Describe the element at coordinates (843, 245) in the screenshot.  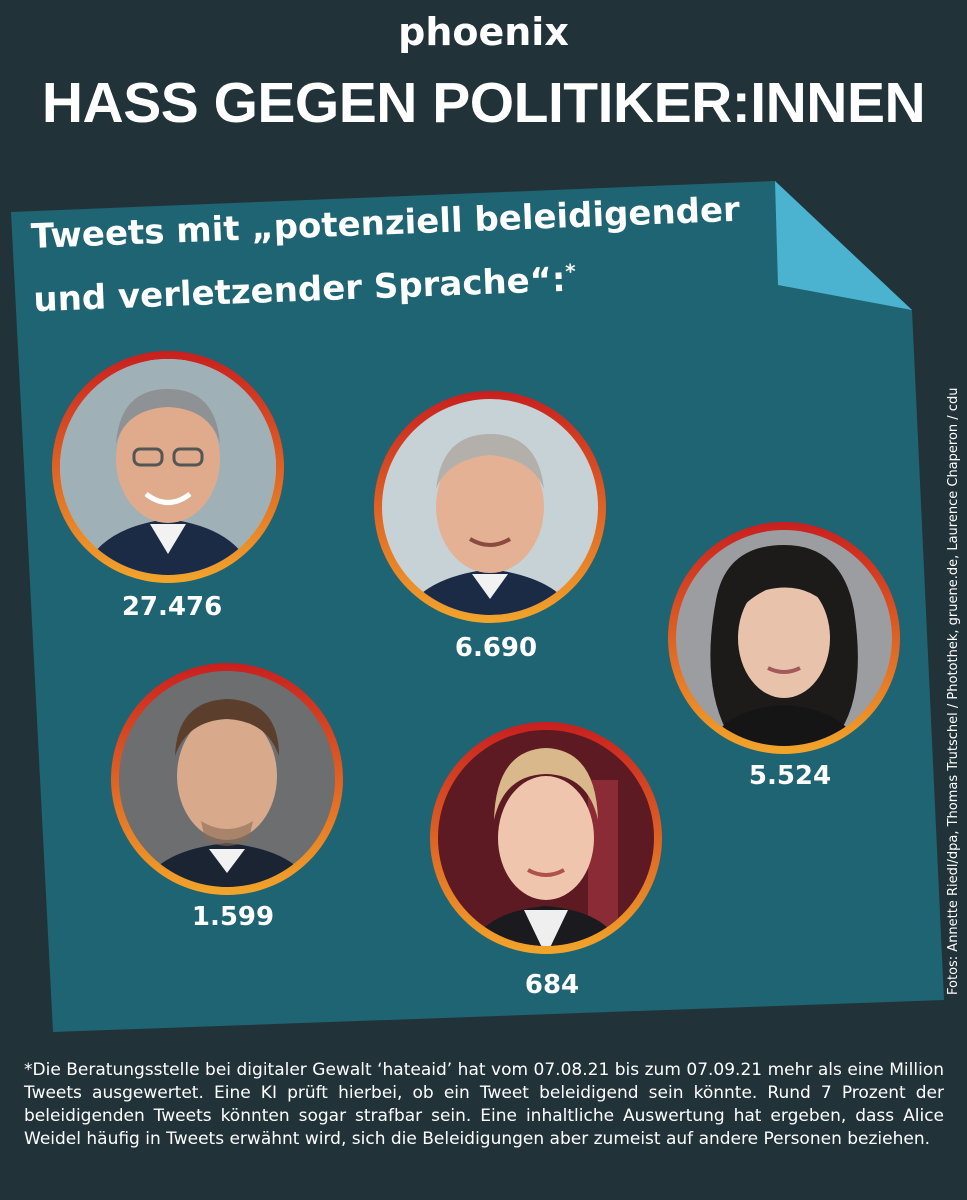
I see `page-fold` at that location.